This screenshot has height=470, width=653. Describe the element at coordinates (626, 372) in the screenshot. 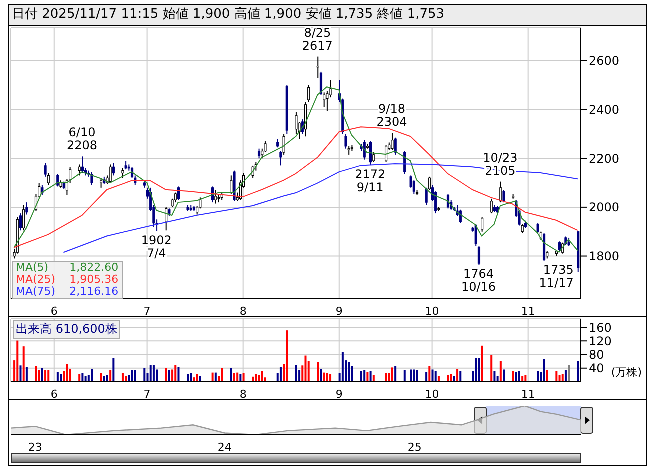

I see `y-axis-title: (万株)` at that location.